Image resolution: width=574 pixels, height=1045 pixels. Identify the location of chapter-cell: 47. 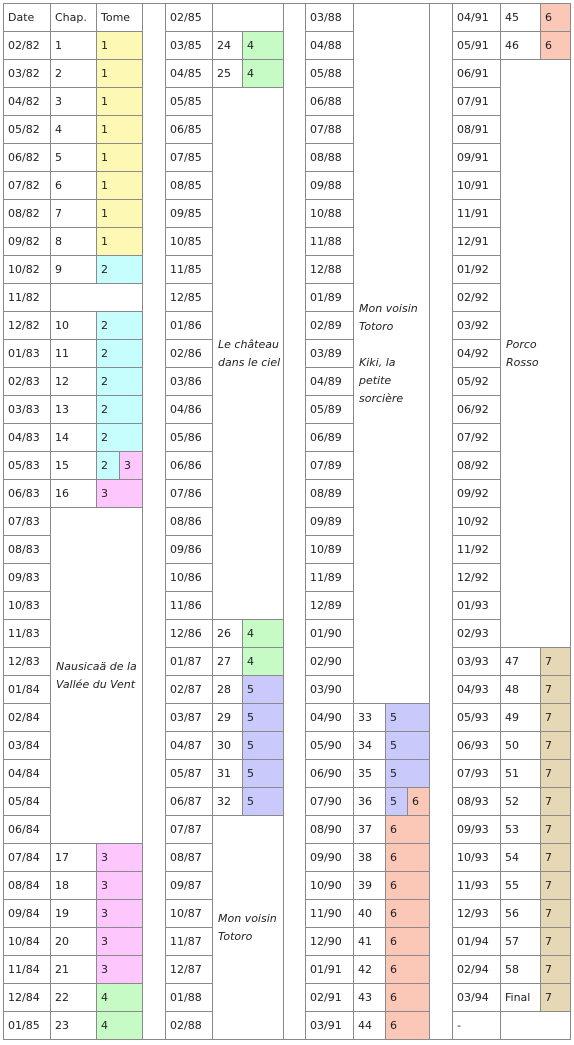
(520, 661).